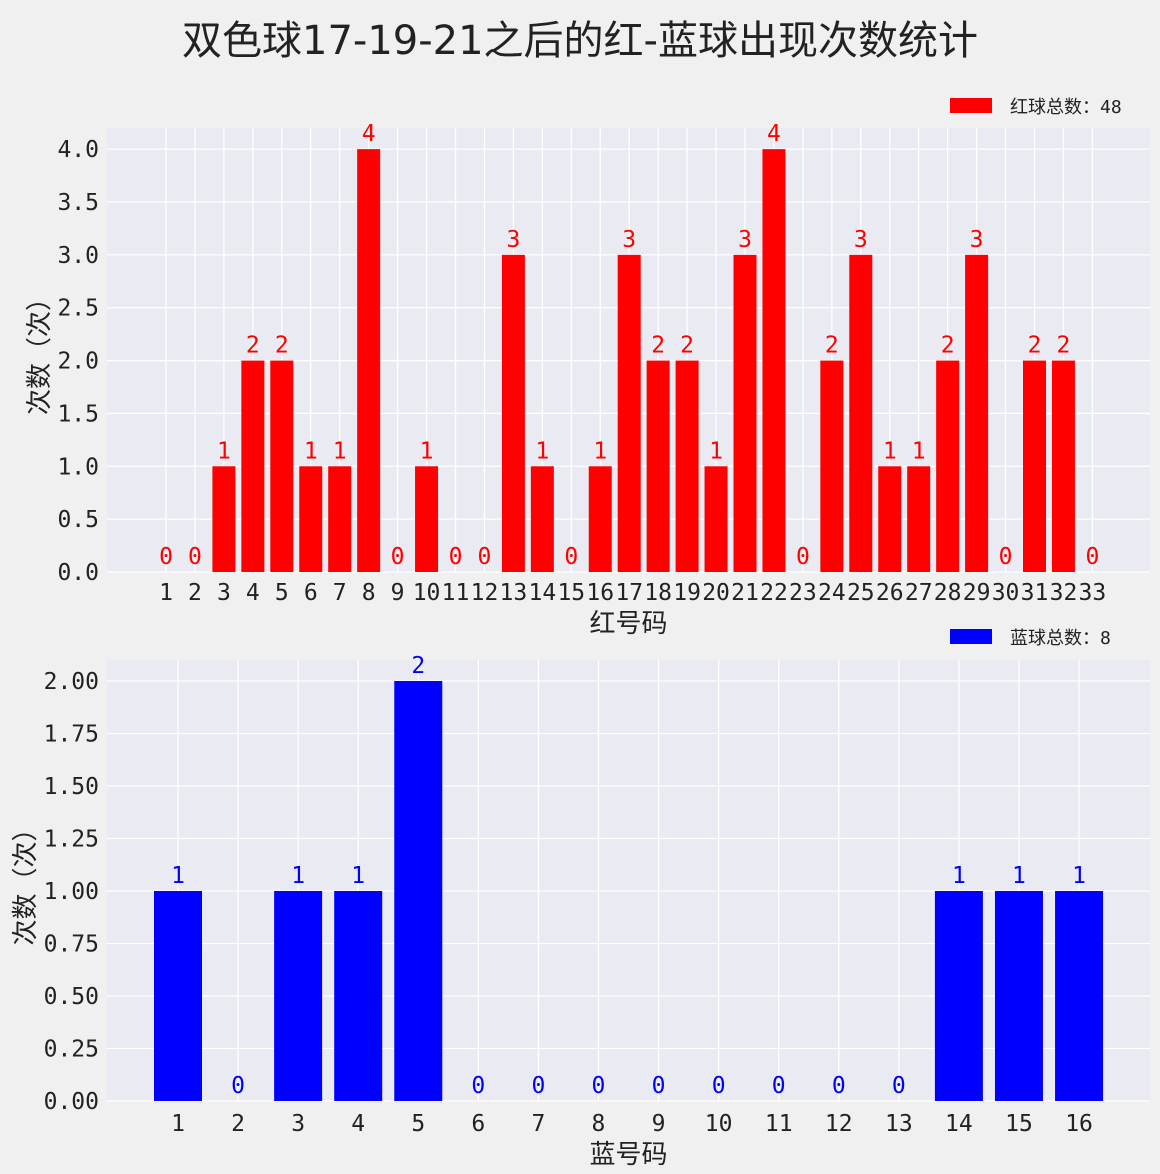 This screenshot has width=1160, height=1174. Describe the element at coordinates (71, 682) in the screenshot. I see `y-tick-label: 2.00` at that location.